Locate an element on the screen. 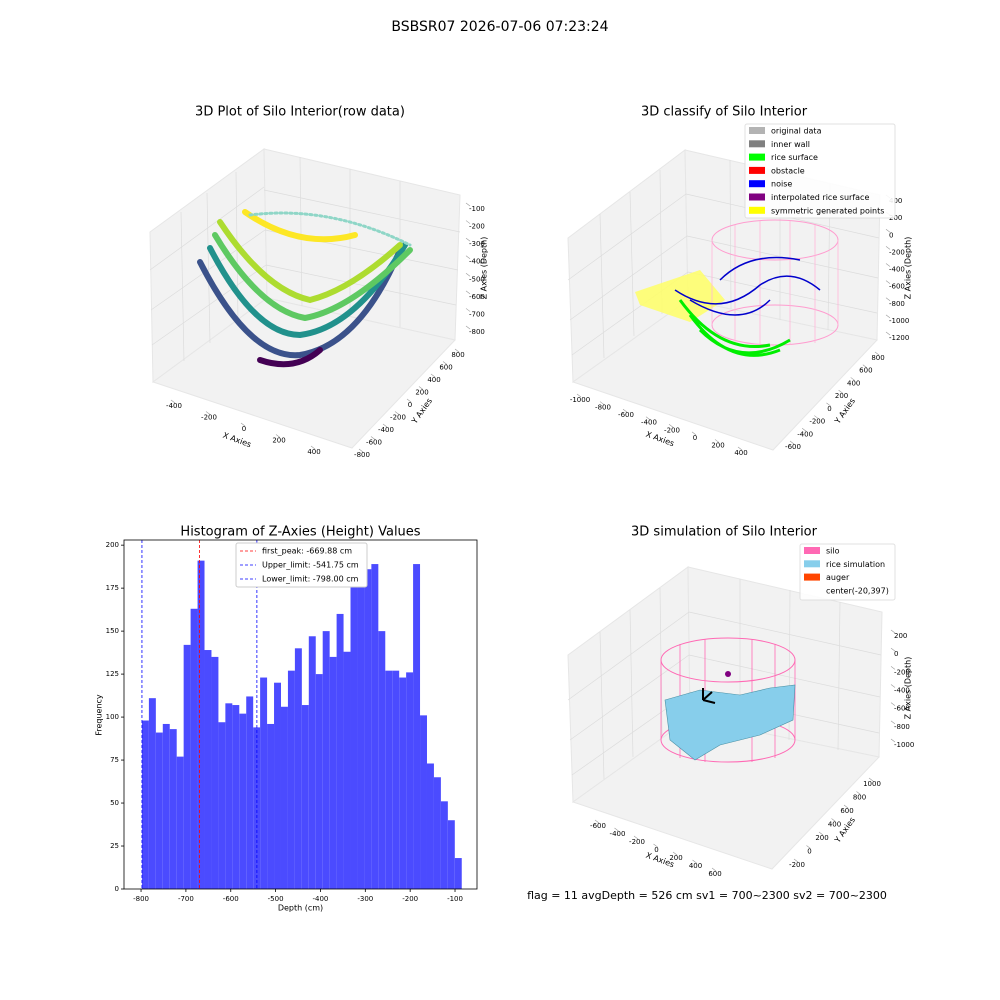 Image resolution: width=1000 pixels, height=1000 pixels. z-tick-label: -400 is located at coordinates (477, 262).